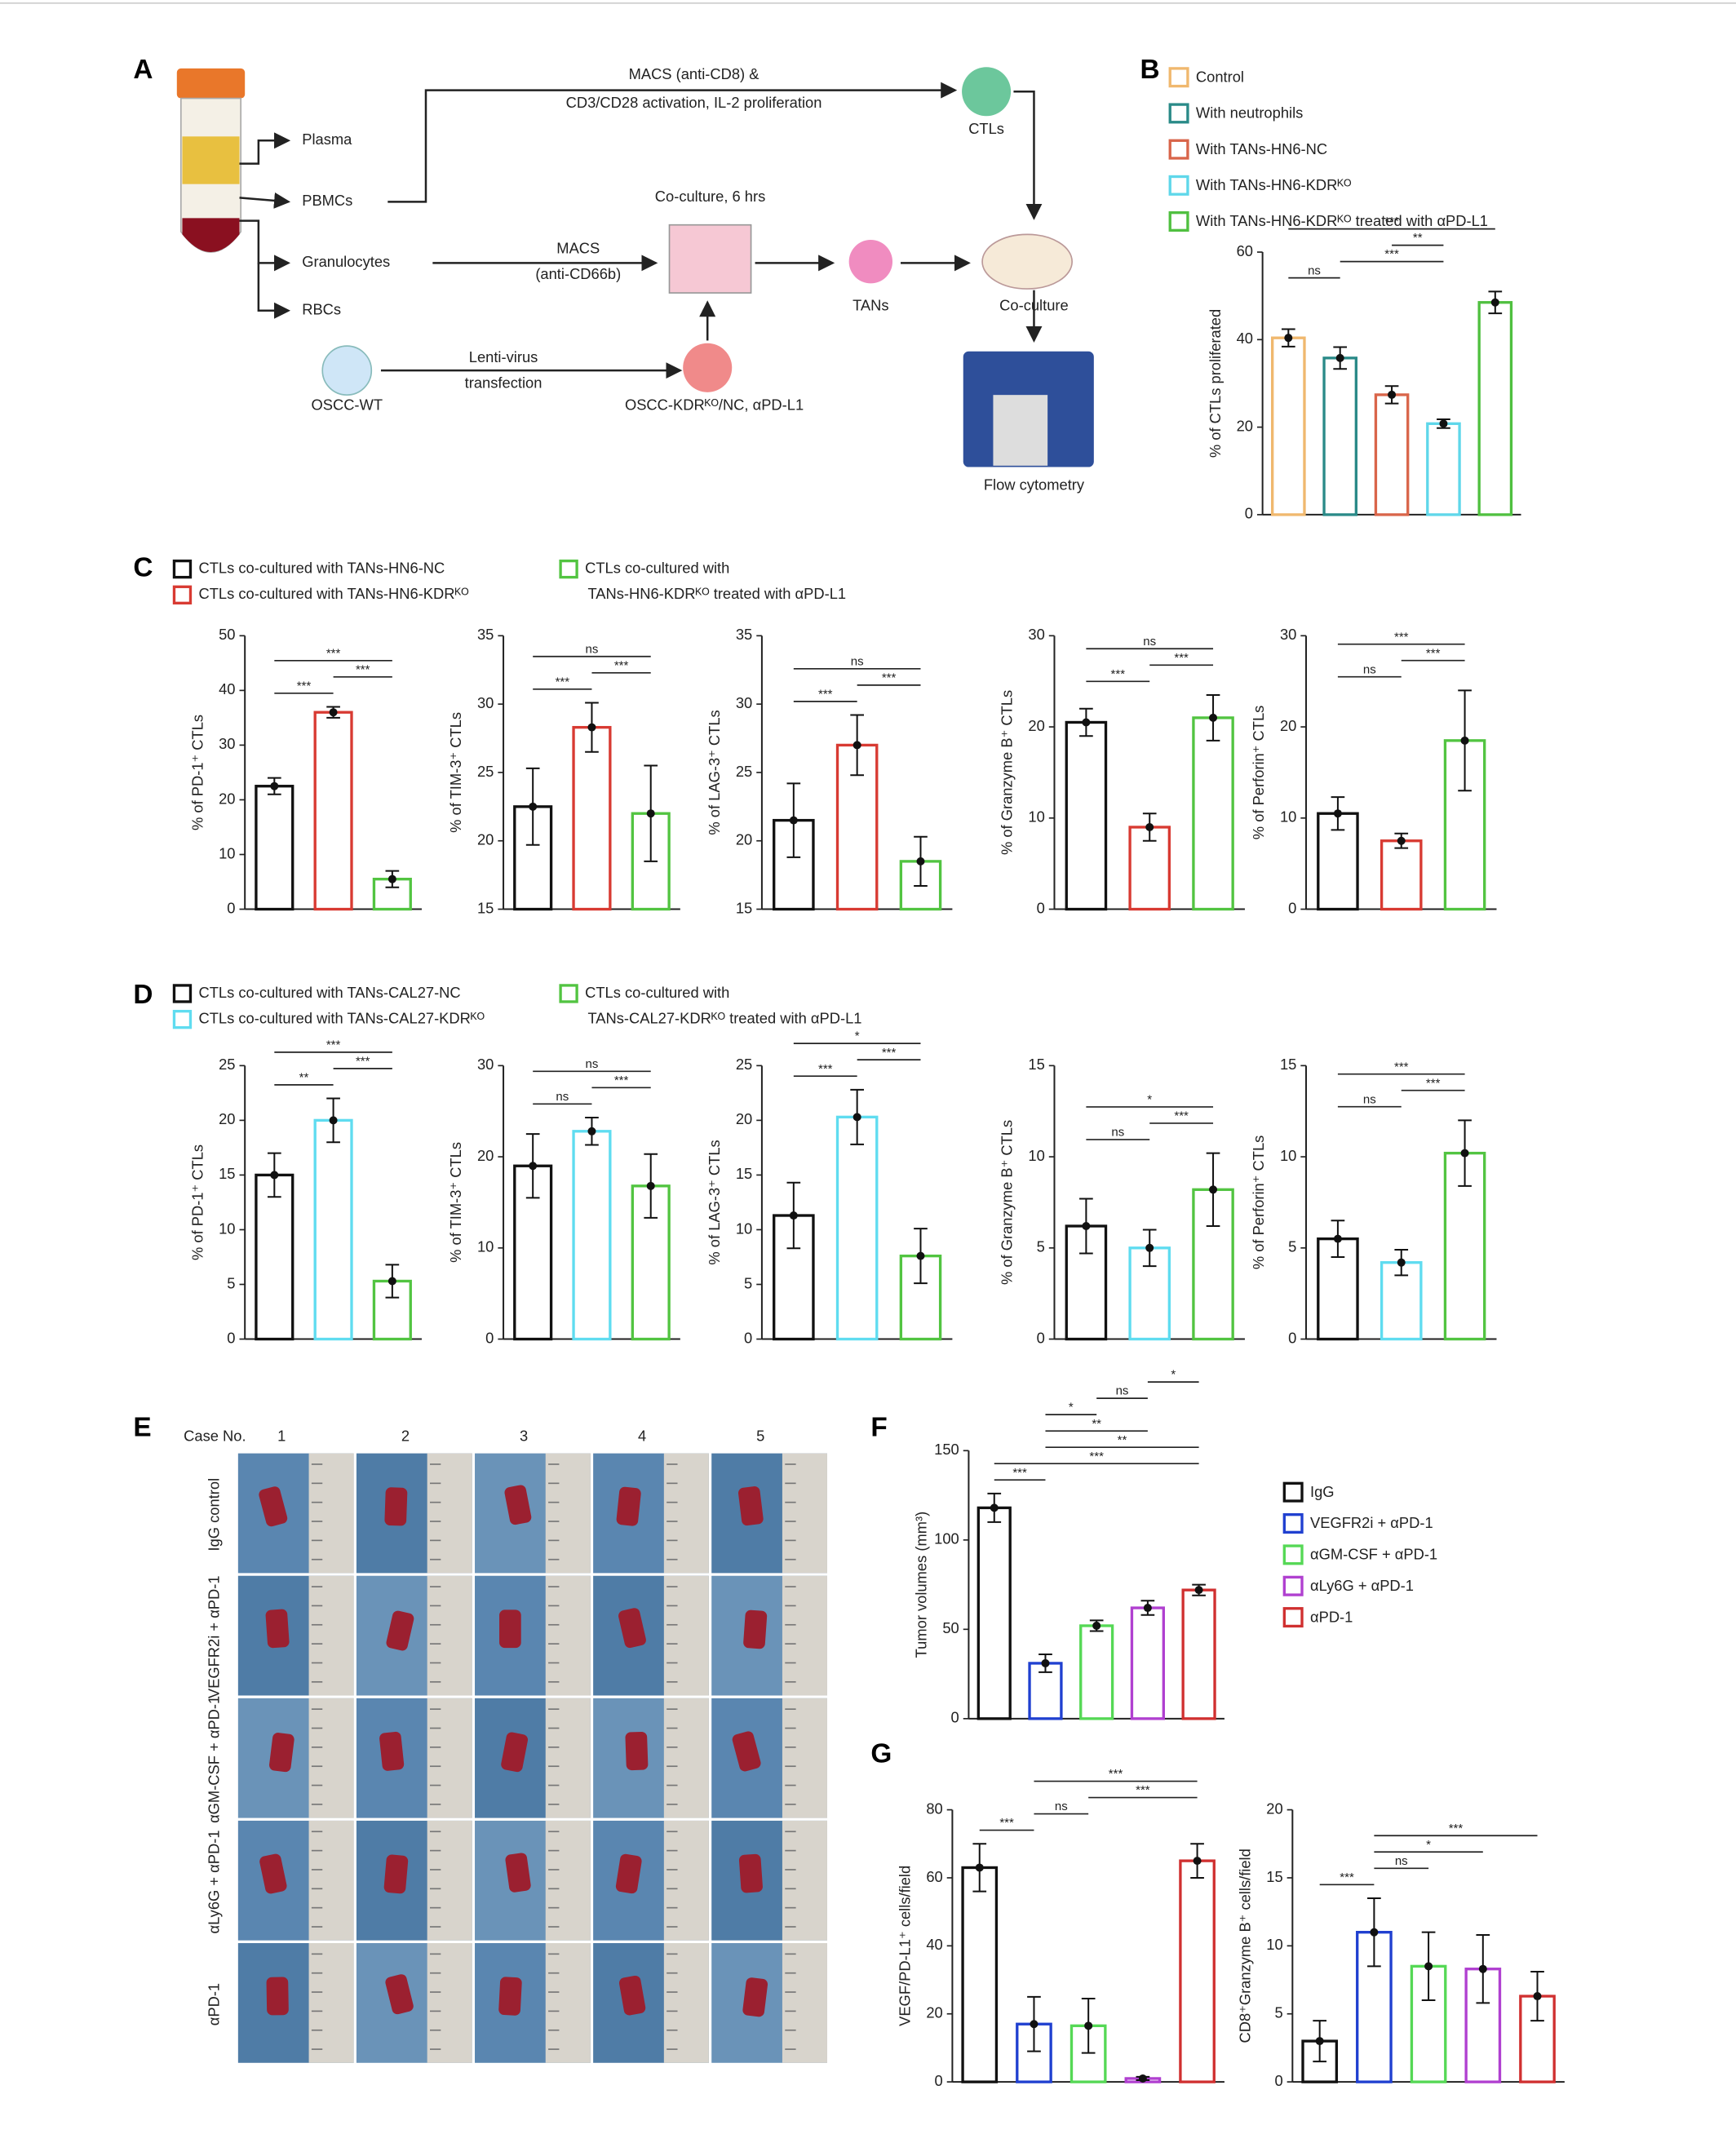 This screenshot has height=2134, width=1736. Describe the element at coordinates (227, 634) in the screenshot. I see `y-tick-label: 50` at that location.